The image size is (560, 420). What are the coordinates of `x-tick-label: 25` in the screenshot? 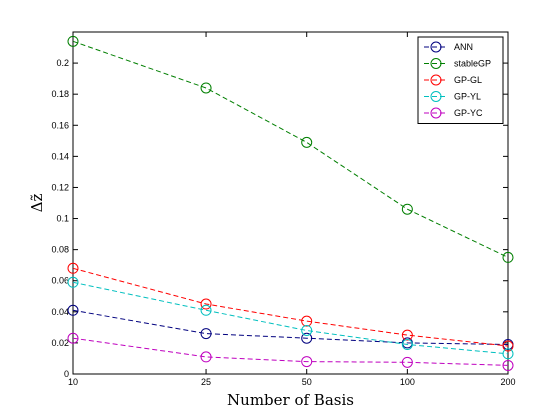 It's located at (206, 382).